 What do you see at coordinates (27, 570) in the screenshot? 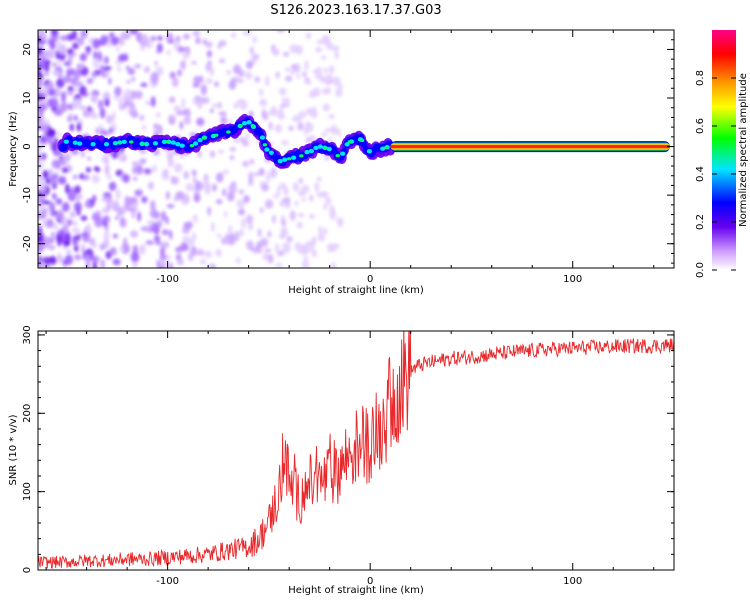
I see `snr-y-tick-label: 0` at bounding box center [27, 570].